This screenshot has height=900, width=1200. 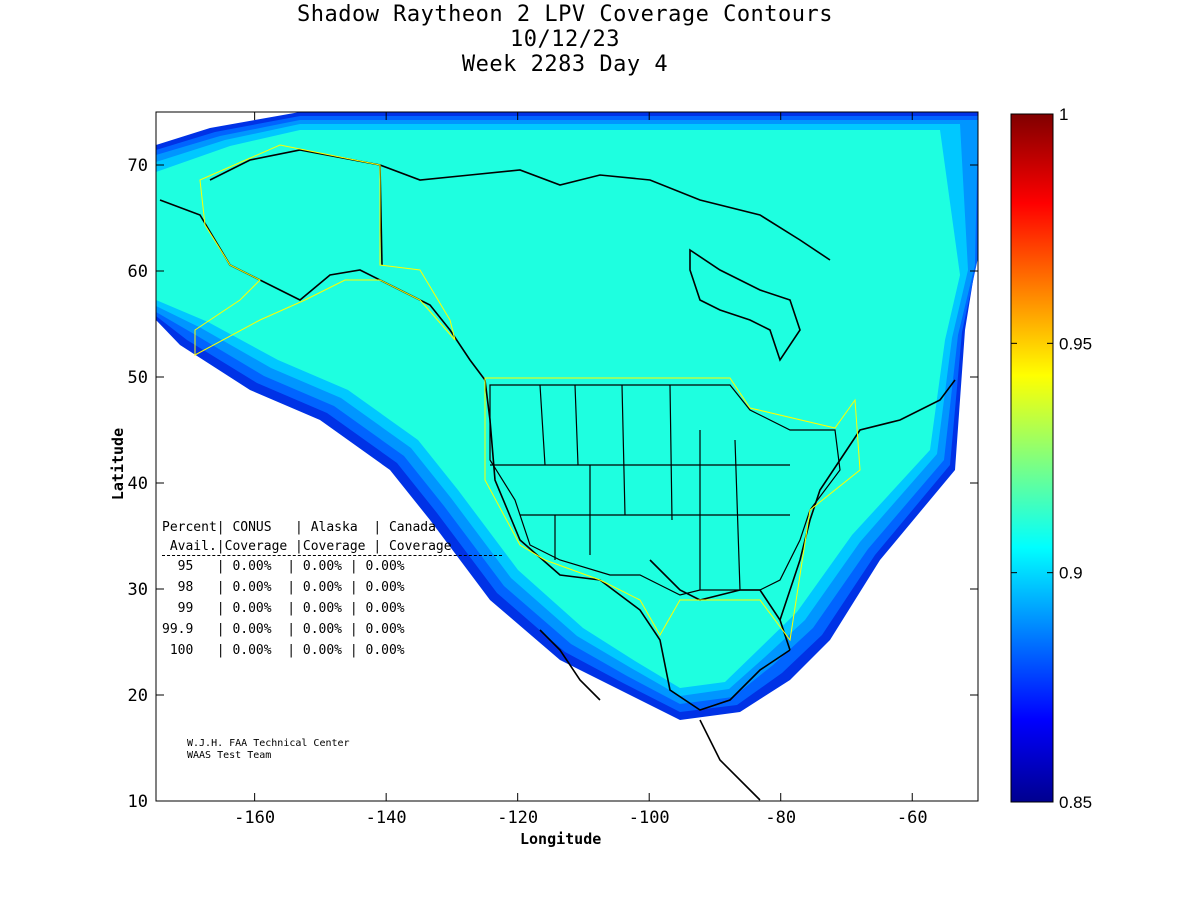 What do you see at coordinates (386, 818) in the screenshot?
I see `x-tick-label: -140` at bounding box center [386, 818].